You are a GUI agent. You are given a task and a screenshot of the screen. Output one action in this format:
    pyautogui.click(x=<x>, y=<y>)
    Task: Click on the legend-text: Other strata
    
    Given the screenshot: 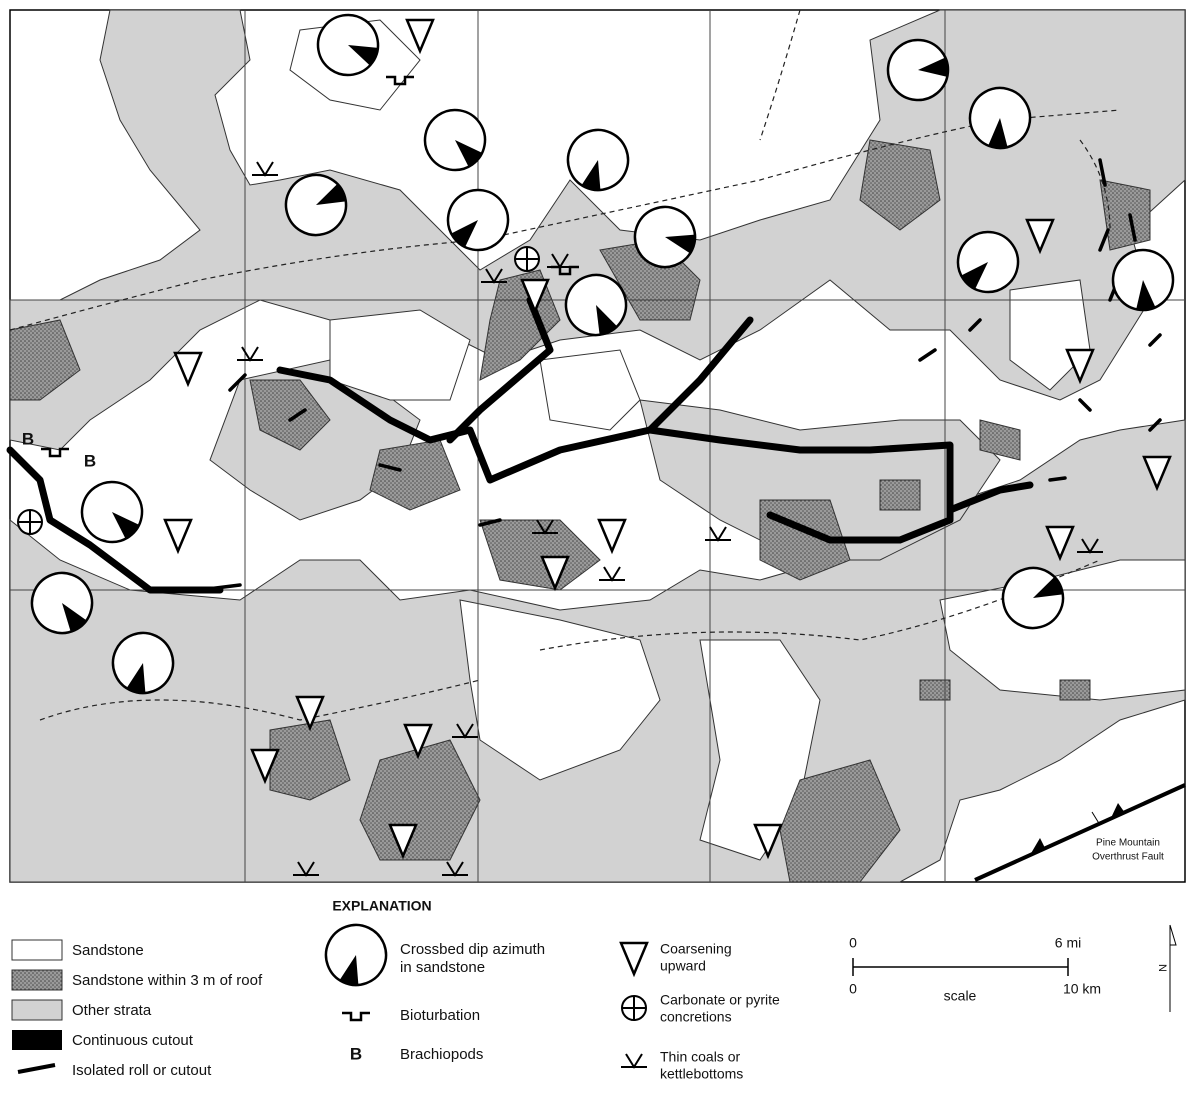 What is the action you would take?
    pyautogui.click(x=112, y=1010)
    